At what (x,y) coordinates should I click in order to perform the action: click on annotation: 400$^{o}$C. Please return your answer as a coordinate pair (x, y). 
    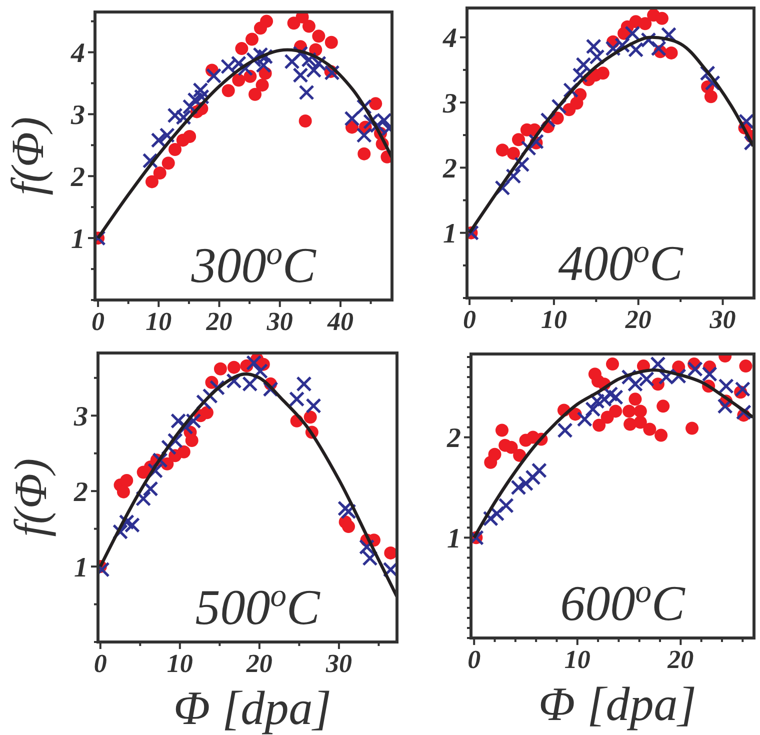
    Looking at the image, I should click on (621, 262).